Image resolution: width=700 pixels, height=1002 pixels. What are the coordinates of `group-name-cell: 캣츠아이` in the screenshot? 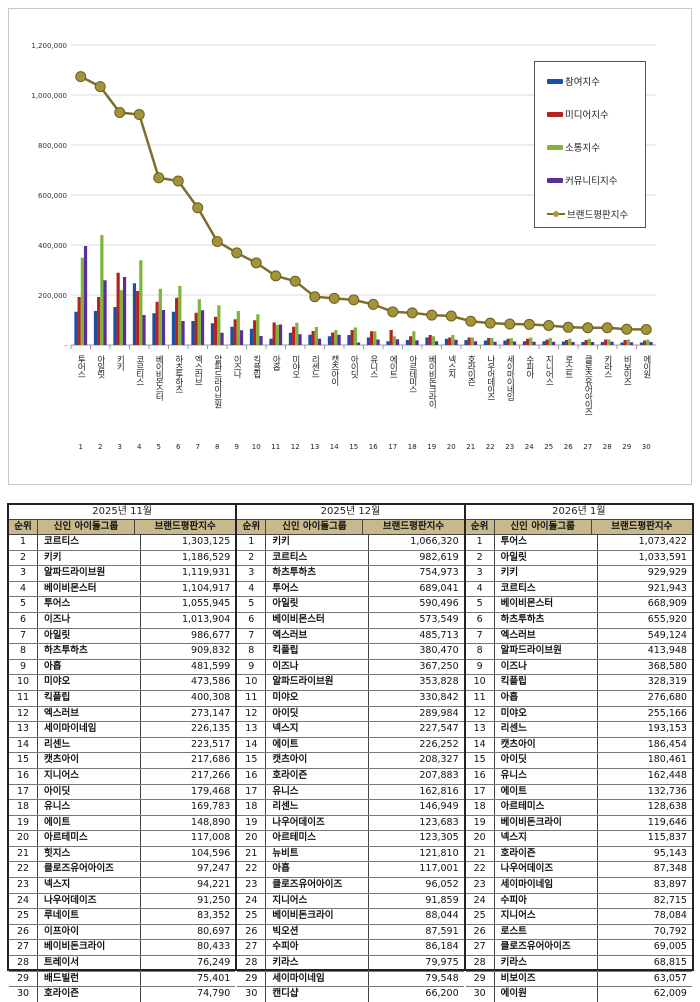 It's located at (318, 760).